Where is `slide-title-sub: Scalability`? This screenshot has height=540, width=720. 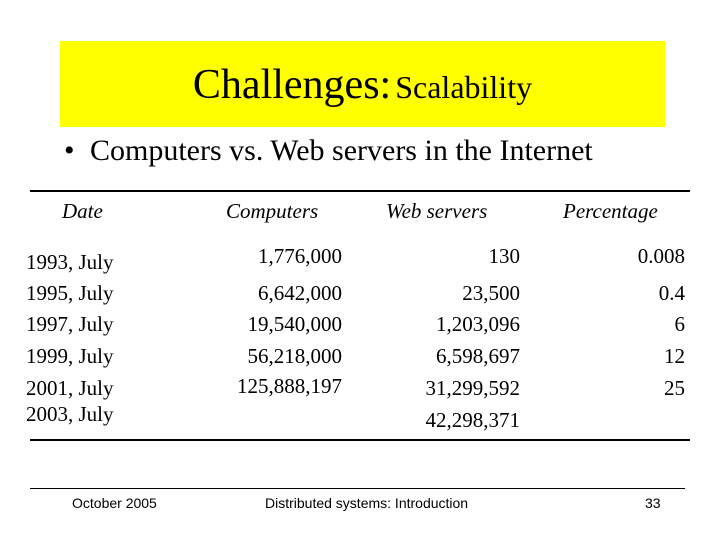 slide-title-sub: Scalability is located at coordinates (464, 87).